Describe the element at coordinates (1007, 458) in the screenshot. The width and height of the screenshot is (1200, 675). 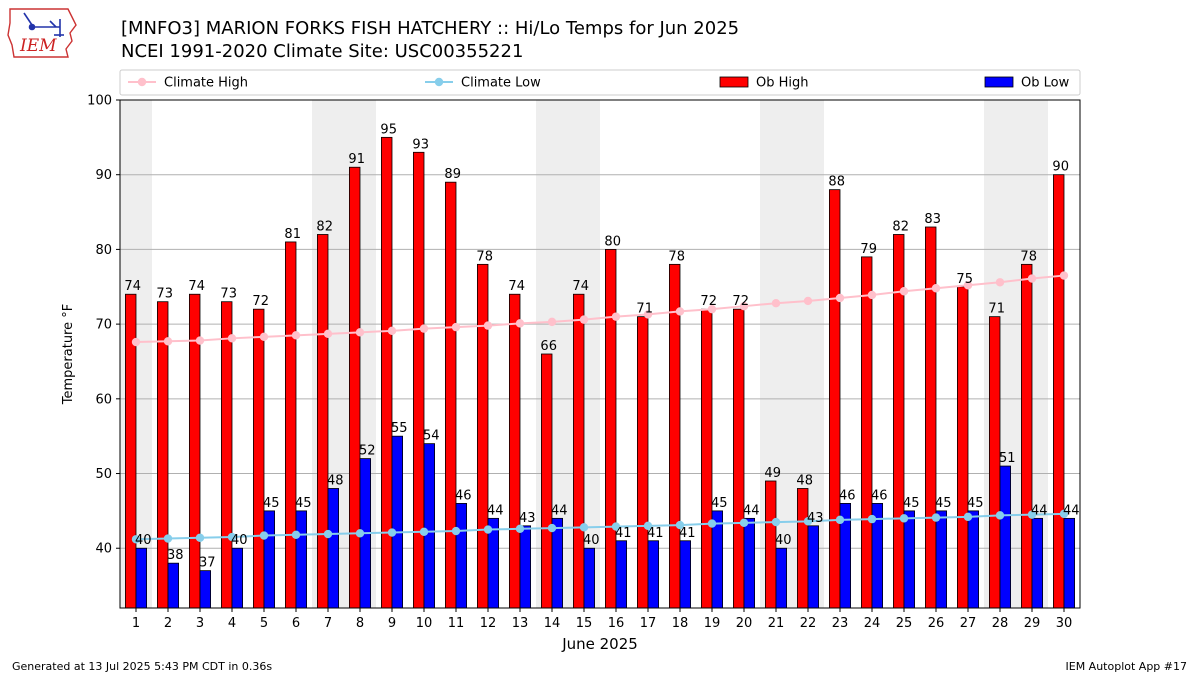
I see `ob-low-label-28: 51` at that location.